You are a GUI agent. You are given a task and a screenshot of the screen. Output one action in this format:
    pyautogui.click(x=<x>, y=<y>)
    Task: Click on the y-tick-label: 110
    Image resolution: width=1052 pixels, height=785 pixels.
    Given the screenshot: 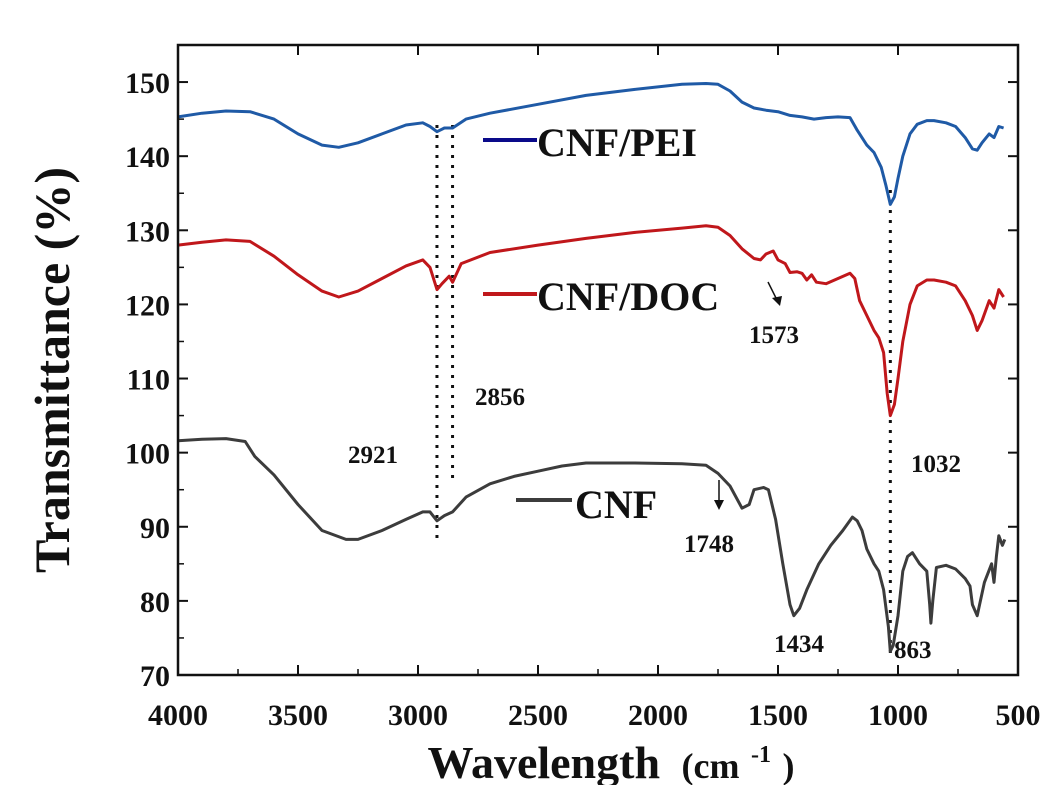 What is the action you would take?
    pyautogui.click(x=148, y=380)
    